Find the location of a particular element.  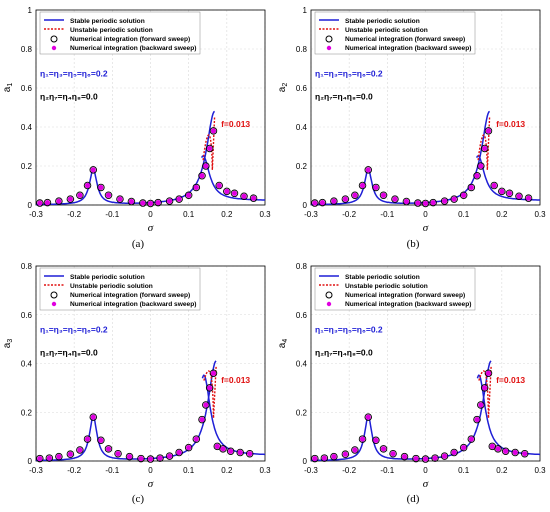

x-tick-label: -0.1 is located at coordinates (112, 470).